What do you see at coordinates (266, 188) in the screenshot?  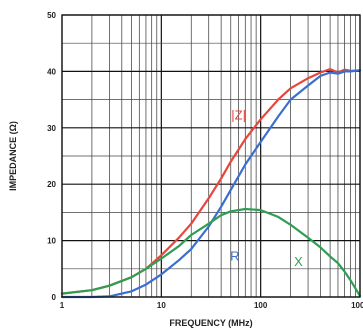 I see `curve-labels: |Z| R X` at bounding box center [266, 188].